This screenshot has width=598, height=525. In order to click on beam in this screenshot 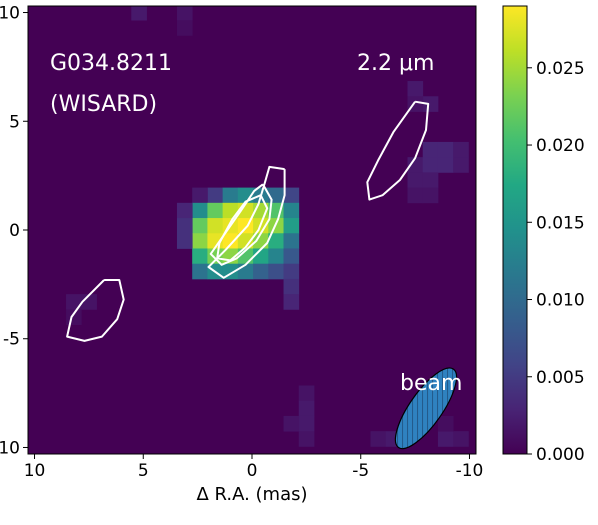, I will do `click(426, 408)`.